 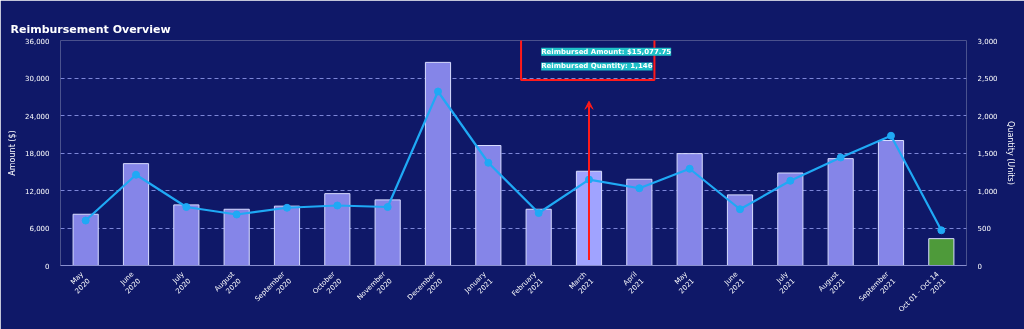 What do you see at coordinates (13, 153) in the screenshot?
I see `y-axis-title: Amount ($)` at bounding box center [13, 153].